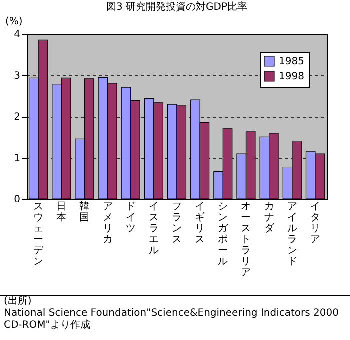 Image resolution: width=350 pixels, height=340 pixels. I want to click on x-tick-label: アイルランド, so click(292, 235).